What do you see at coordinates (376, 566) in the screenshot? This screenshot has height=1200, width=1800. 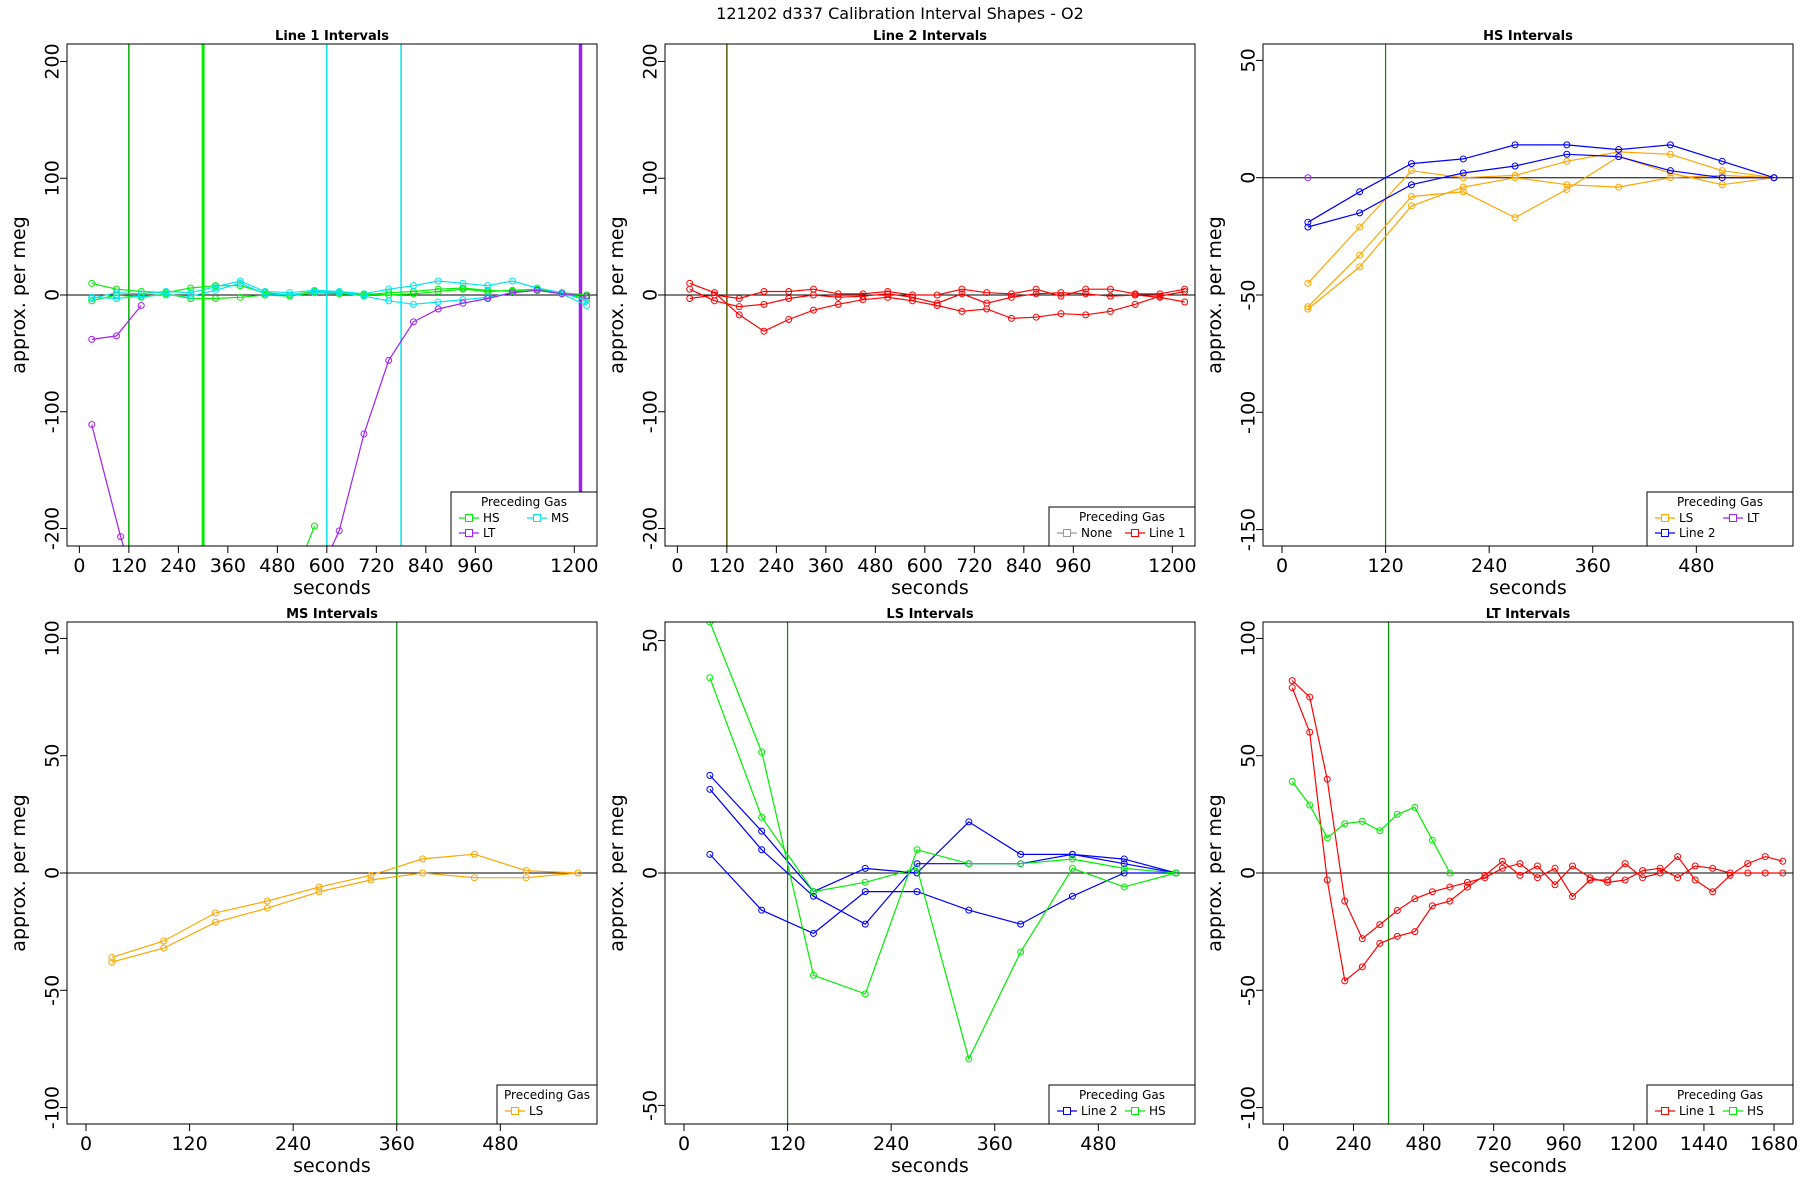 I see `x-tick-label: 720` at bounding box center [376, 566].